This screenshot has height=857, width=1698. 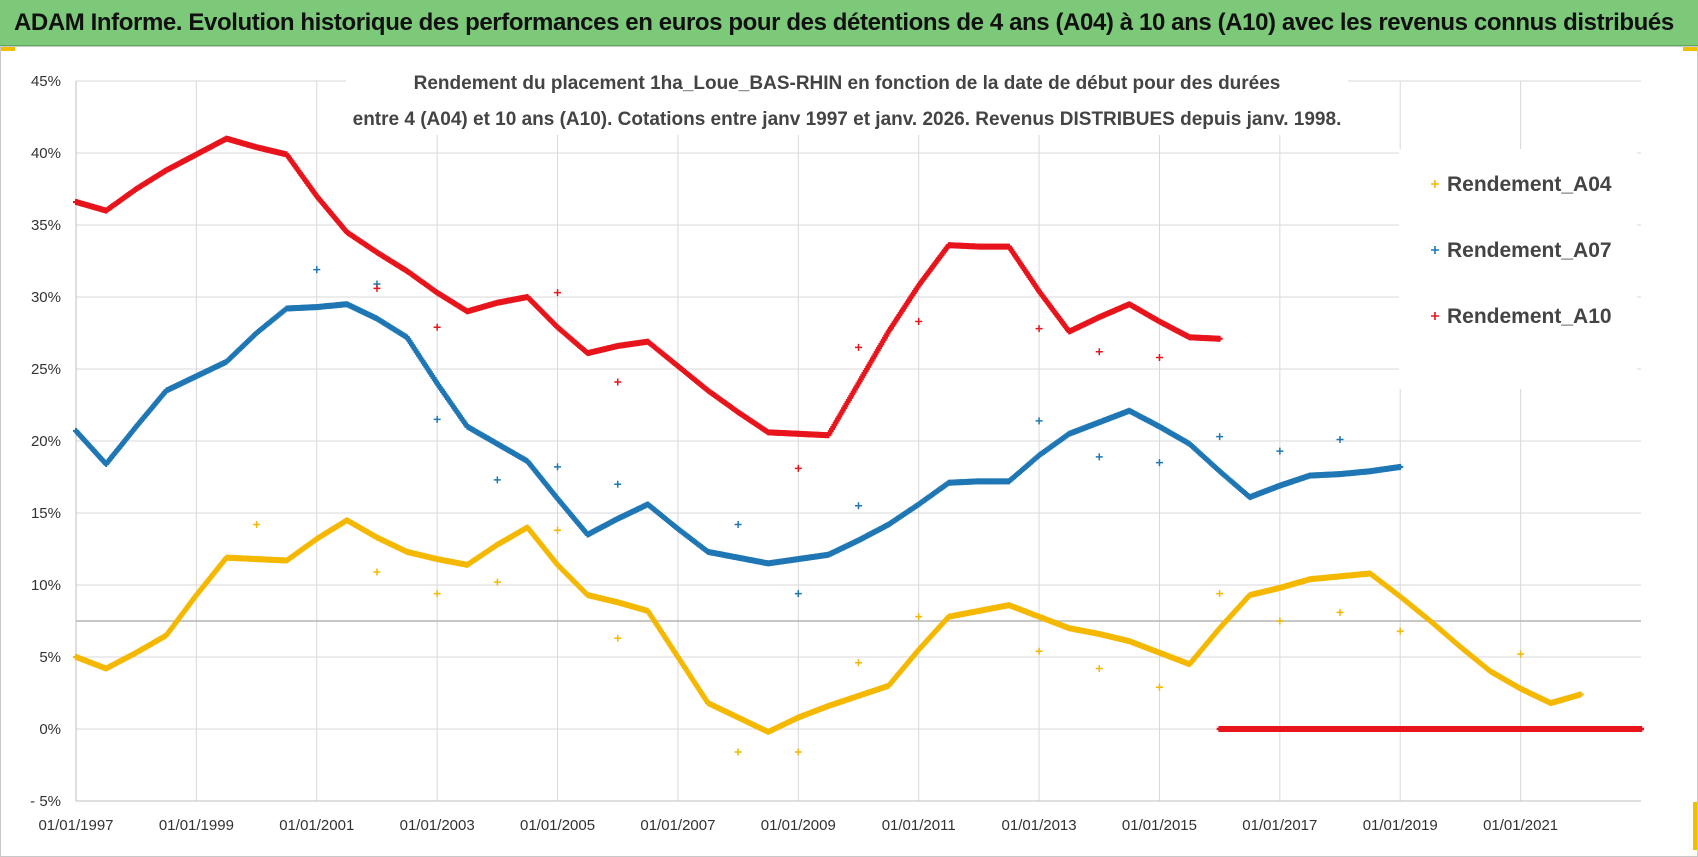 What do you see at coordinates (46, 81) in the screenshot?
I see `y-tick-label: 45%` at bounding box center [46, 81].